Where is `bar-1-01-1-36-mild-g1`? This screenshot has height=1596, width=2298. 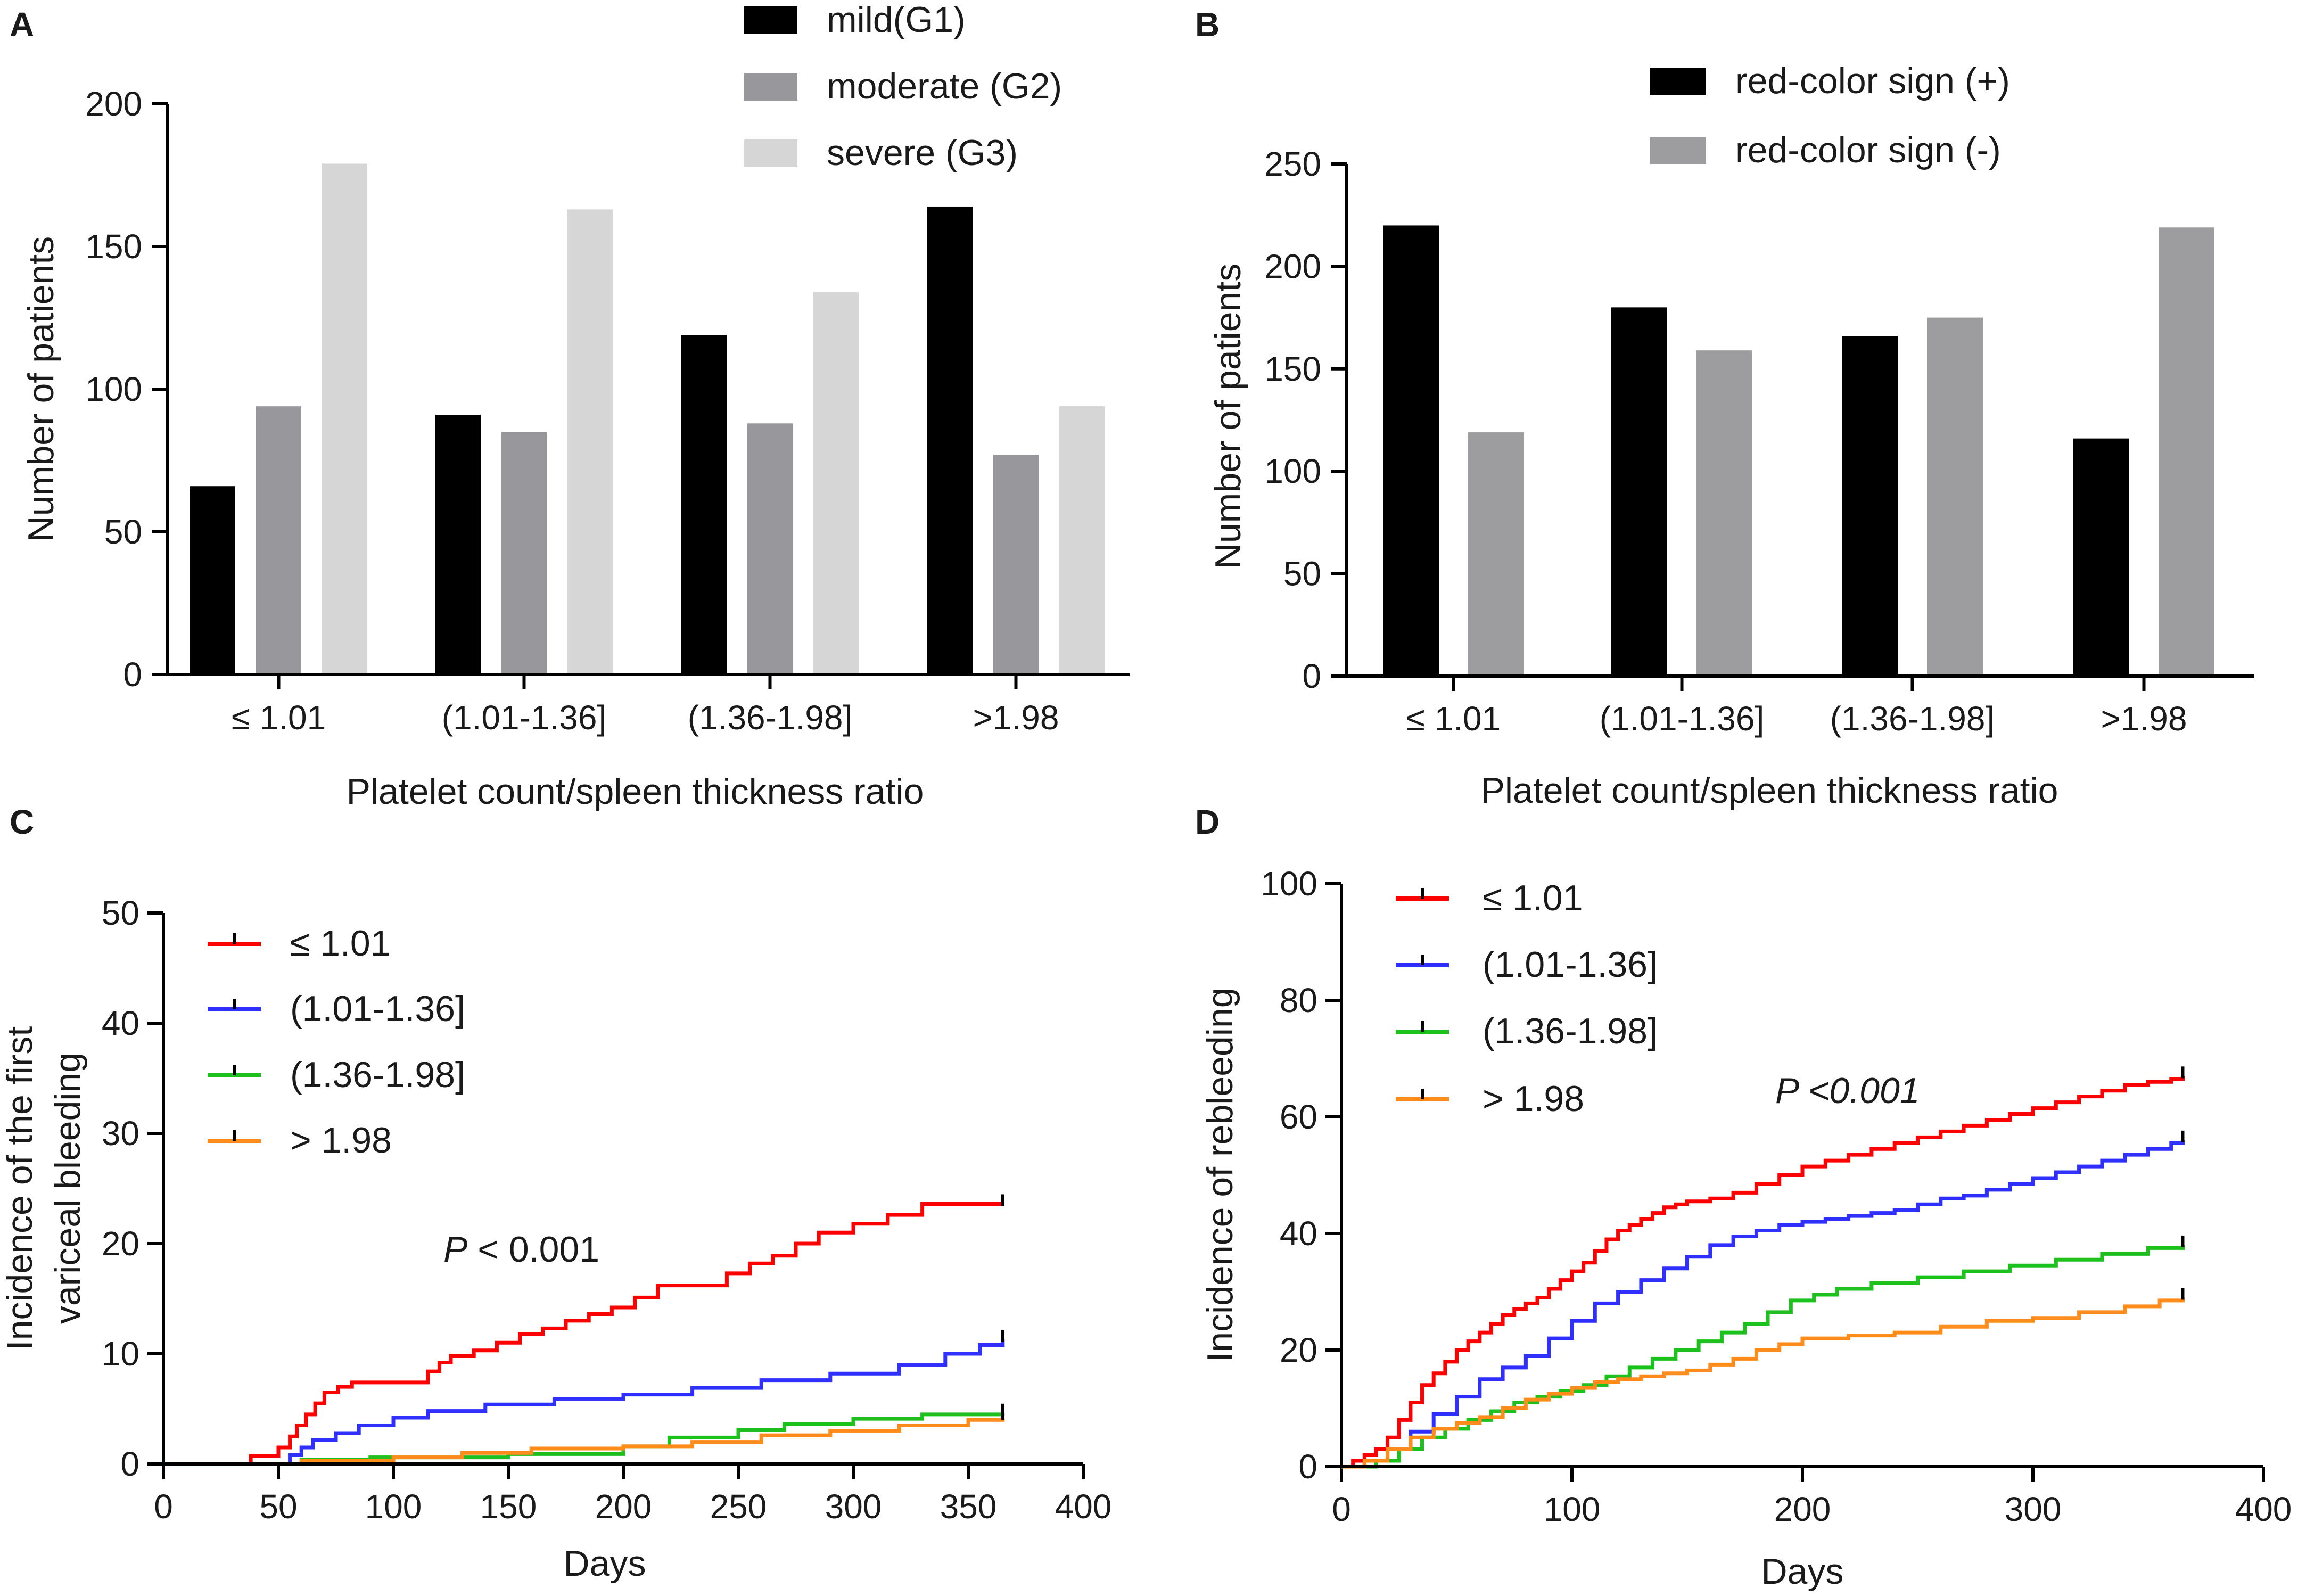
bar-1-01-1-36-mild-g1 is located at coordinates (458, 544).